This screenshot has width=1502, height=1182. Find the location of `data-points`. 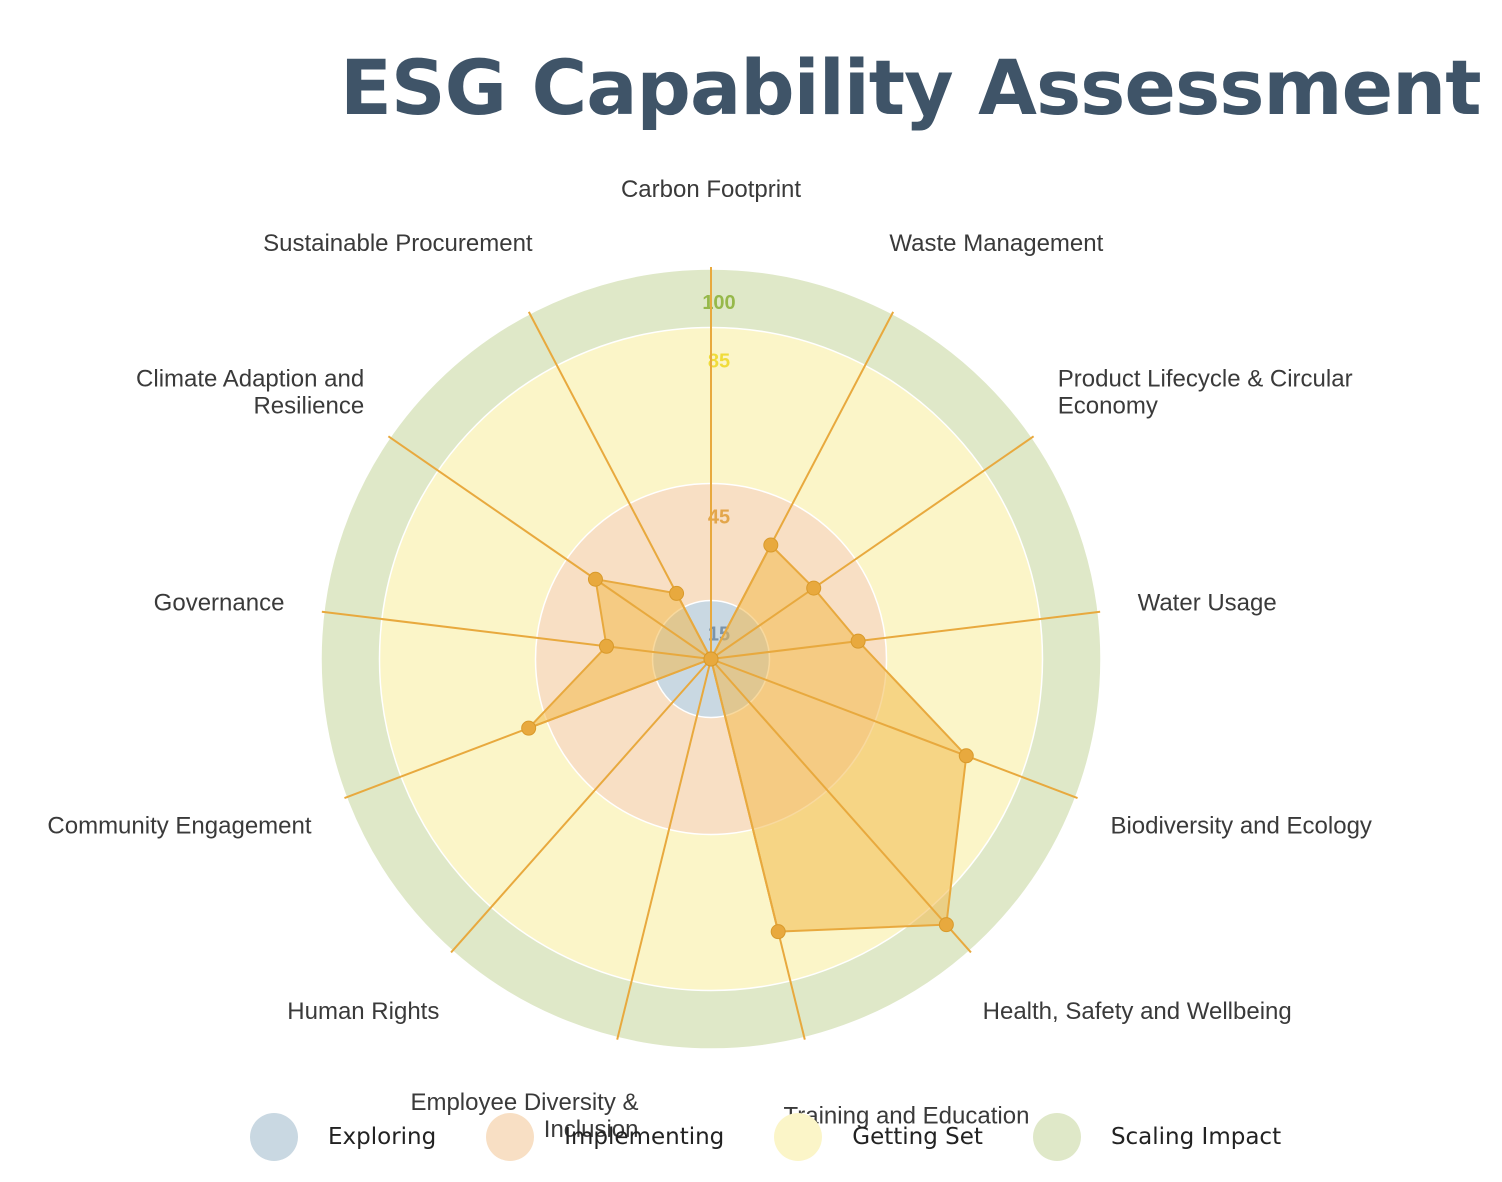

data-points is located at coordinates (747, 738).